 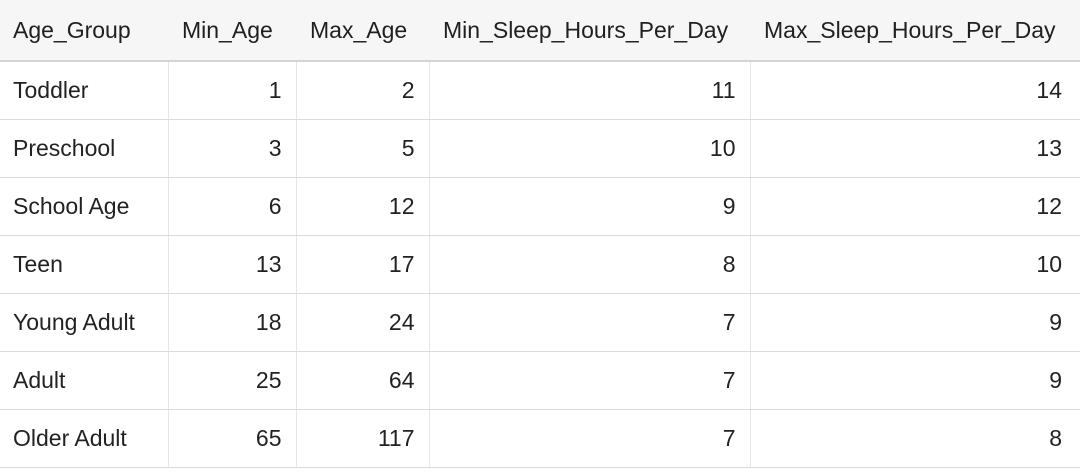 I want to click on cell-min-age: 25, so click(x=232, y=380).